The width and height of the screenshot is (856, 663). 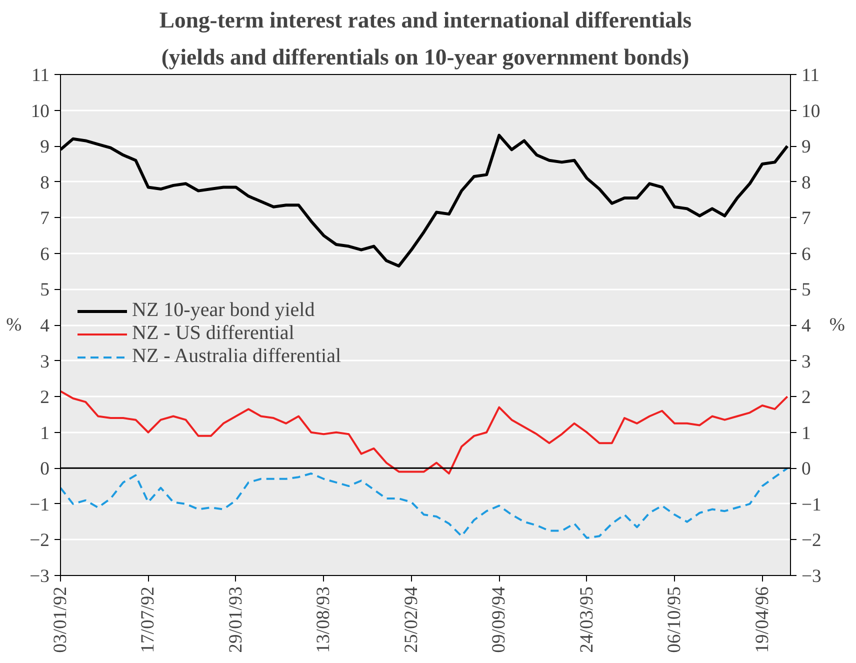 I want to click on y2-tick-label: 4, so click(x=807, y=326).